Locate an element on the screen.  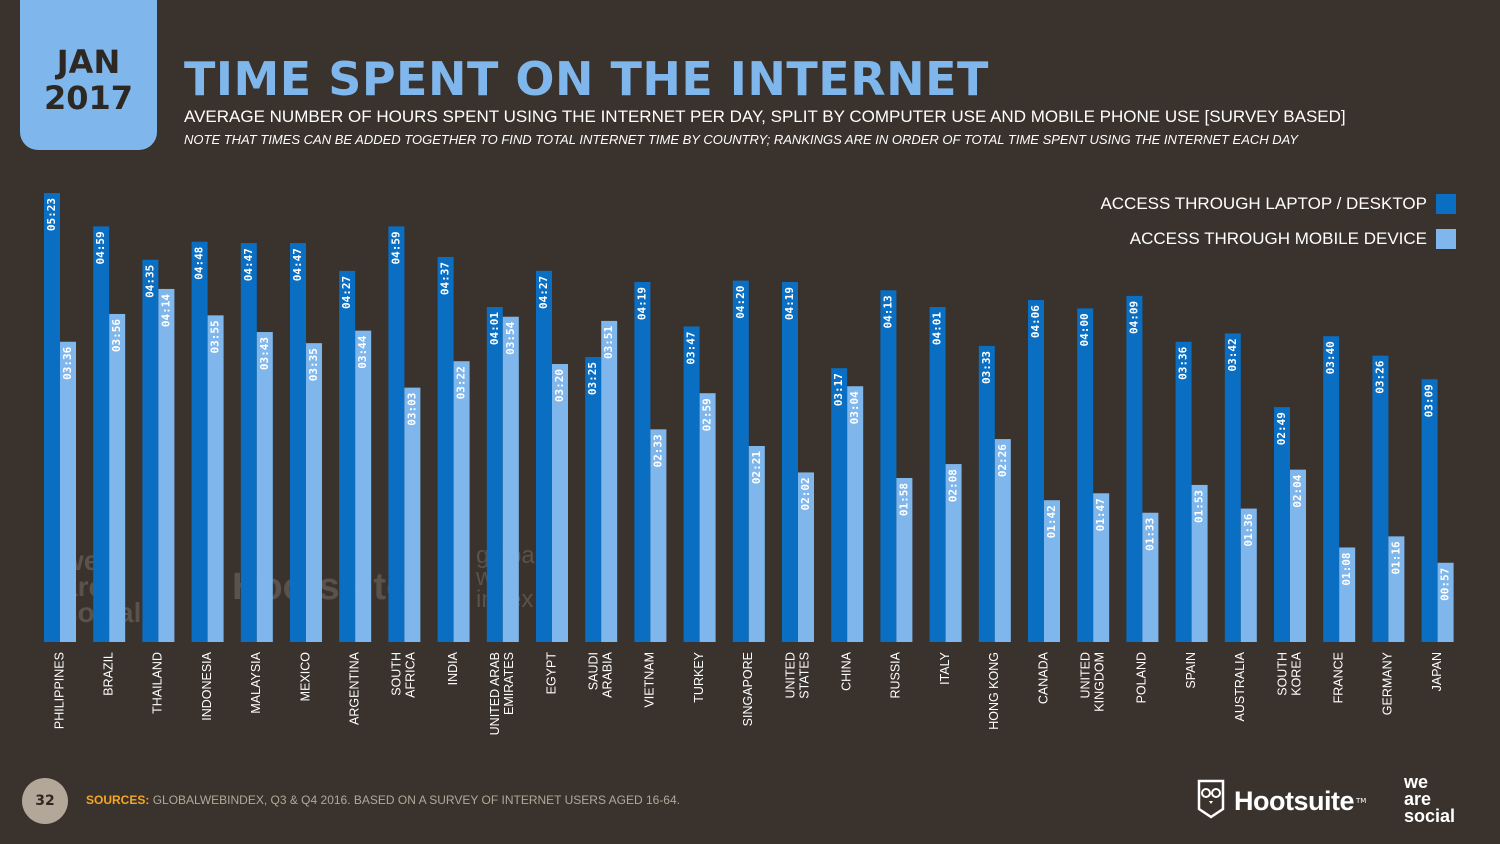
bar-value-label: 01:36 is located at coordinates (1248, 529).